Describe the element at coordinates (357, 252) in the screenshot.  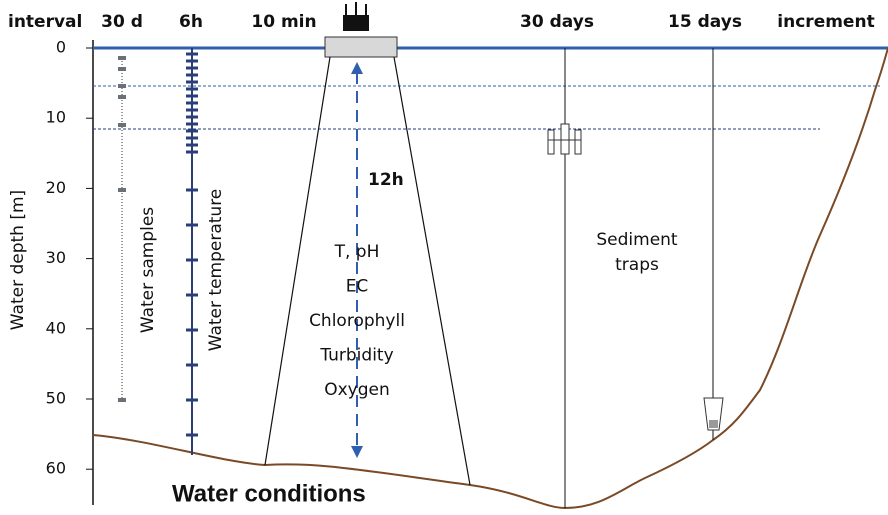
I see `parameter-label: T, pH` at that location.